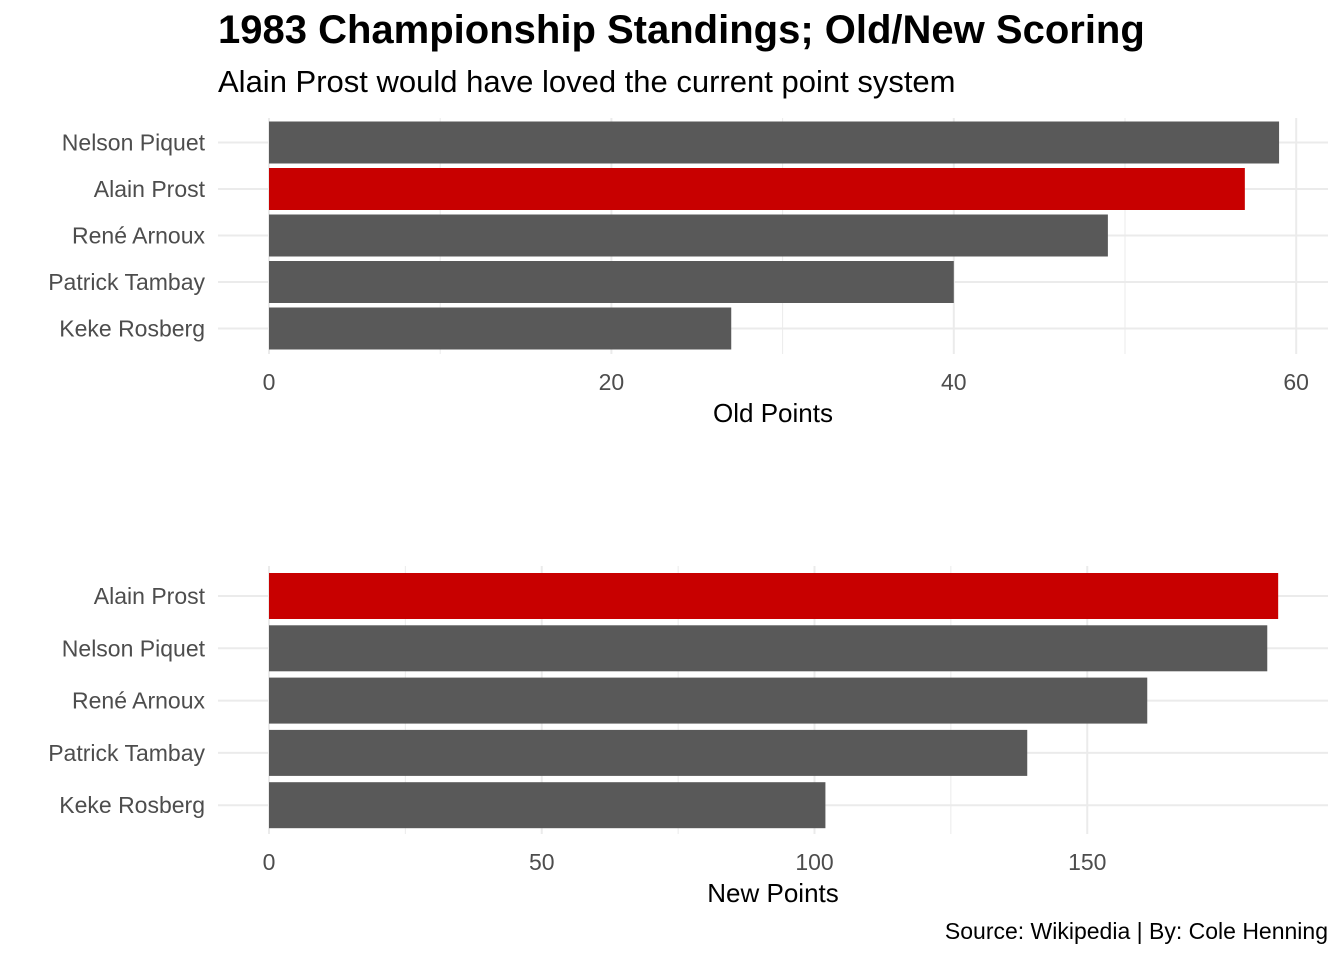 Image resolution: width=1344 pixels, height=960 pixels. Describe the element at coordinates (1296, 382) in the screenshot. I see `x-tick-label: 60` at that location.